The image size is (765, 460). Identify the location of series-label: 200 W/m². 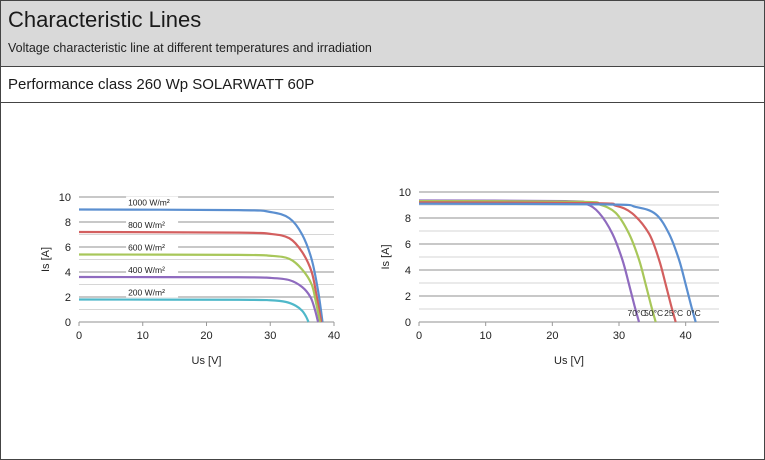
(146, 293).